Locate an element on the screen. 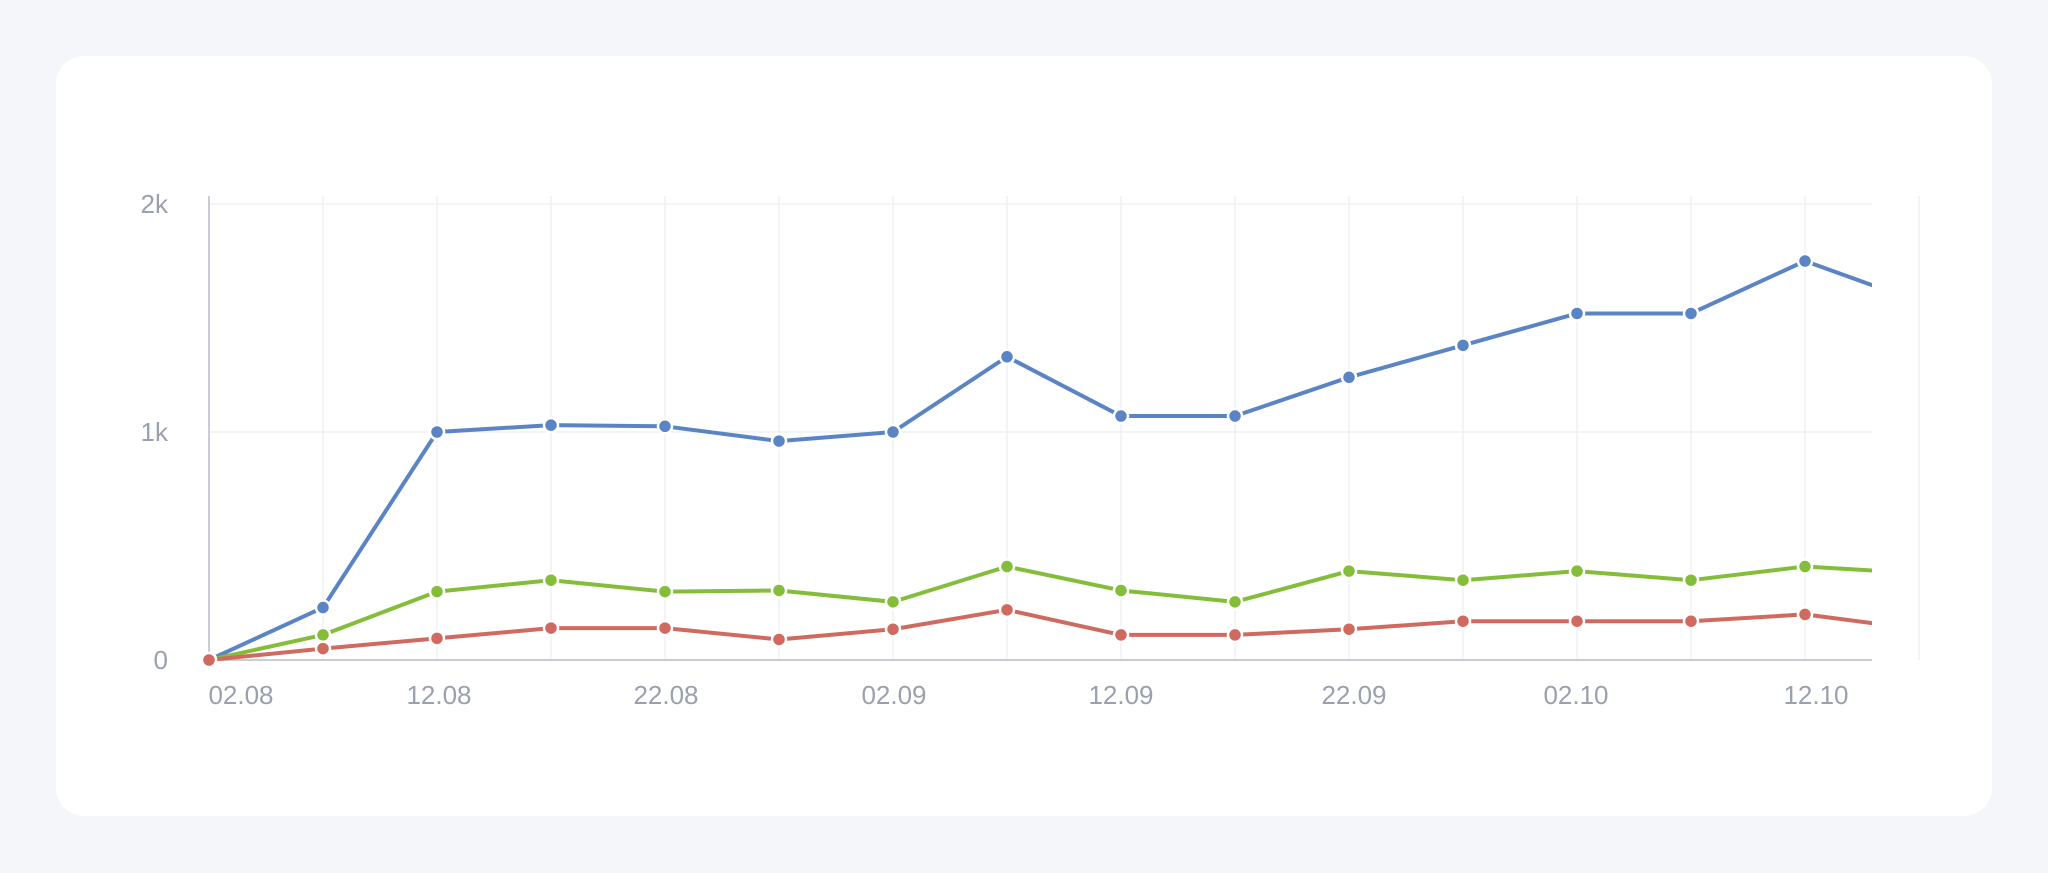  x-tick-label: 22.08 is located at coordinates (665, 695).